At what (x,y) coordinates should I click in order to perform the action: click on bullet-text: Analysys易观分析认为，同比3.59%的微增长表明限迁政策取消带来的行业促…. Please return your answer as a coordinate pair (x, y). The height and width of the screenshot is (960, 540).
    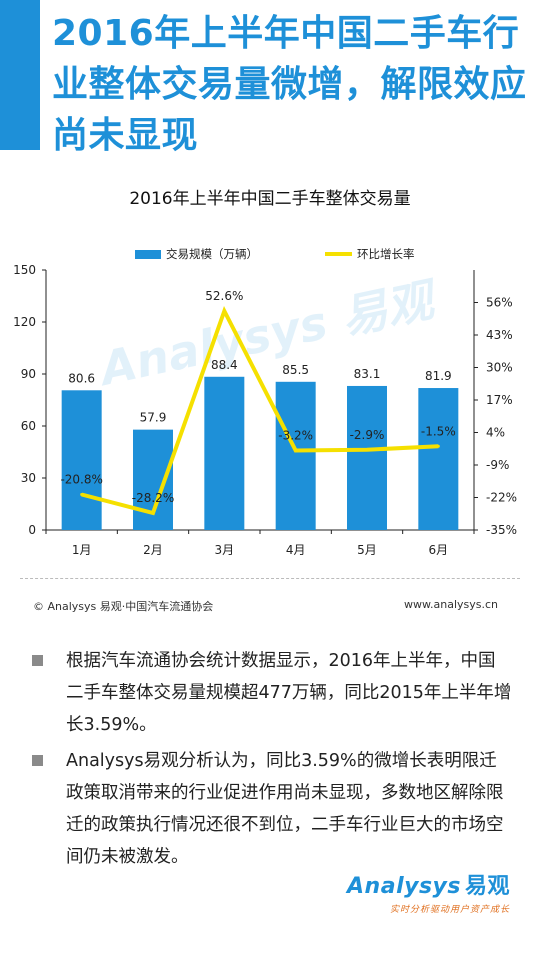
    Looking at the image, I should click on (285, 809).